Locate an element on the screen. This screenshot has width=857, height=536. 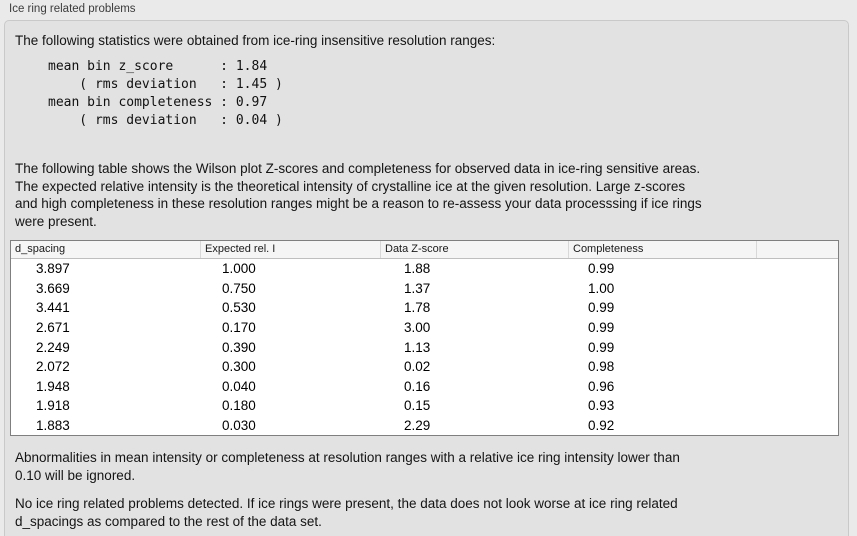
cell-completeness: 0.98 is located at coordinates (601, 367).